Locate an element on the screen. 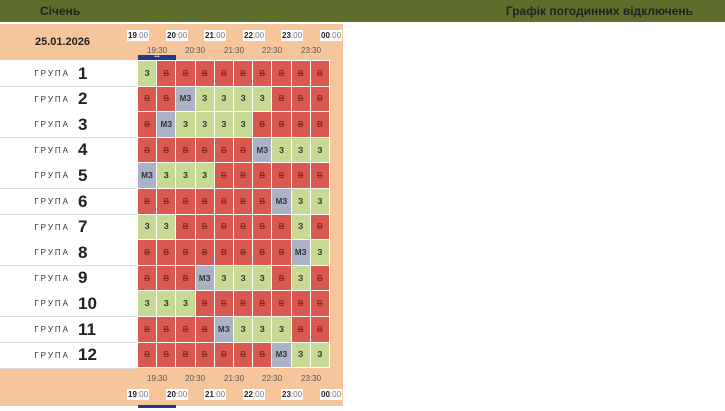 The height and width of the screenshot is (411, 725). group-number: 12 is located at coordinates (87, 355).